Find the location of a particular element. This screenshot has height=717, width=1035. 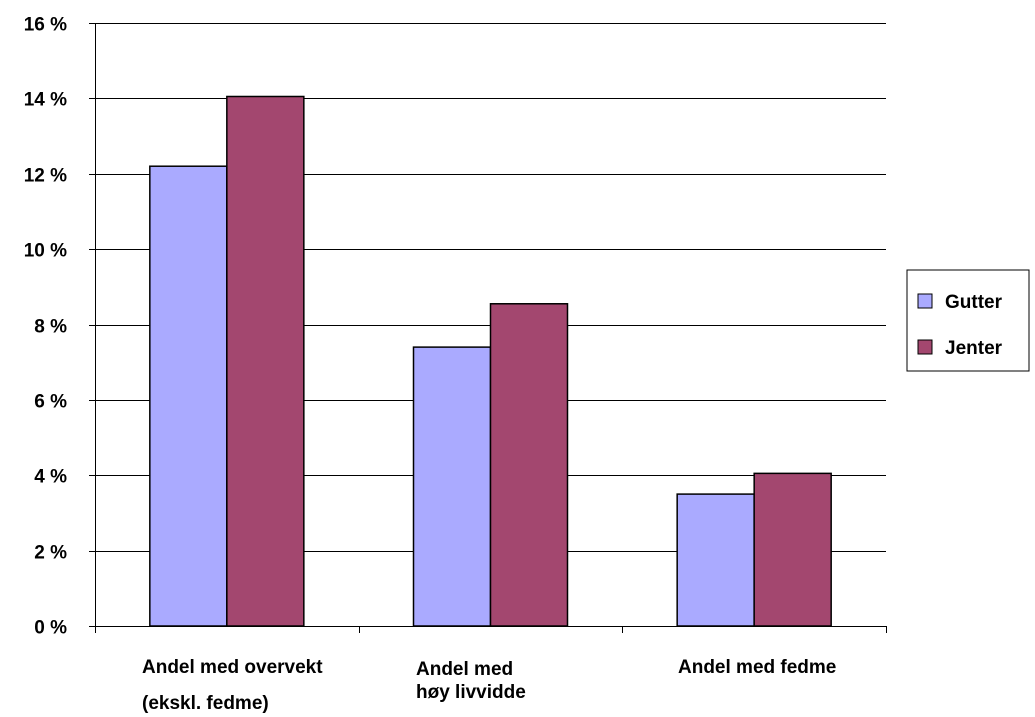

y-tick-labels: 0 % 2 % 4 % 6 % 8 % 10 % 12 % 14 % 16 % is located at coordinates (45, 327).